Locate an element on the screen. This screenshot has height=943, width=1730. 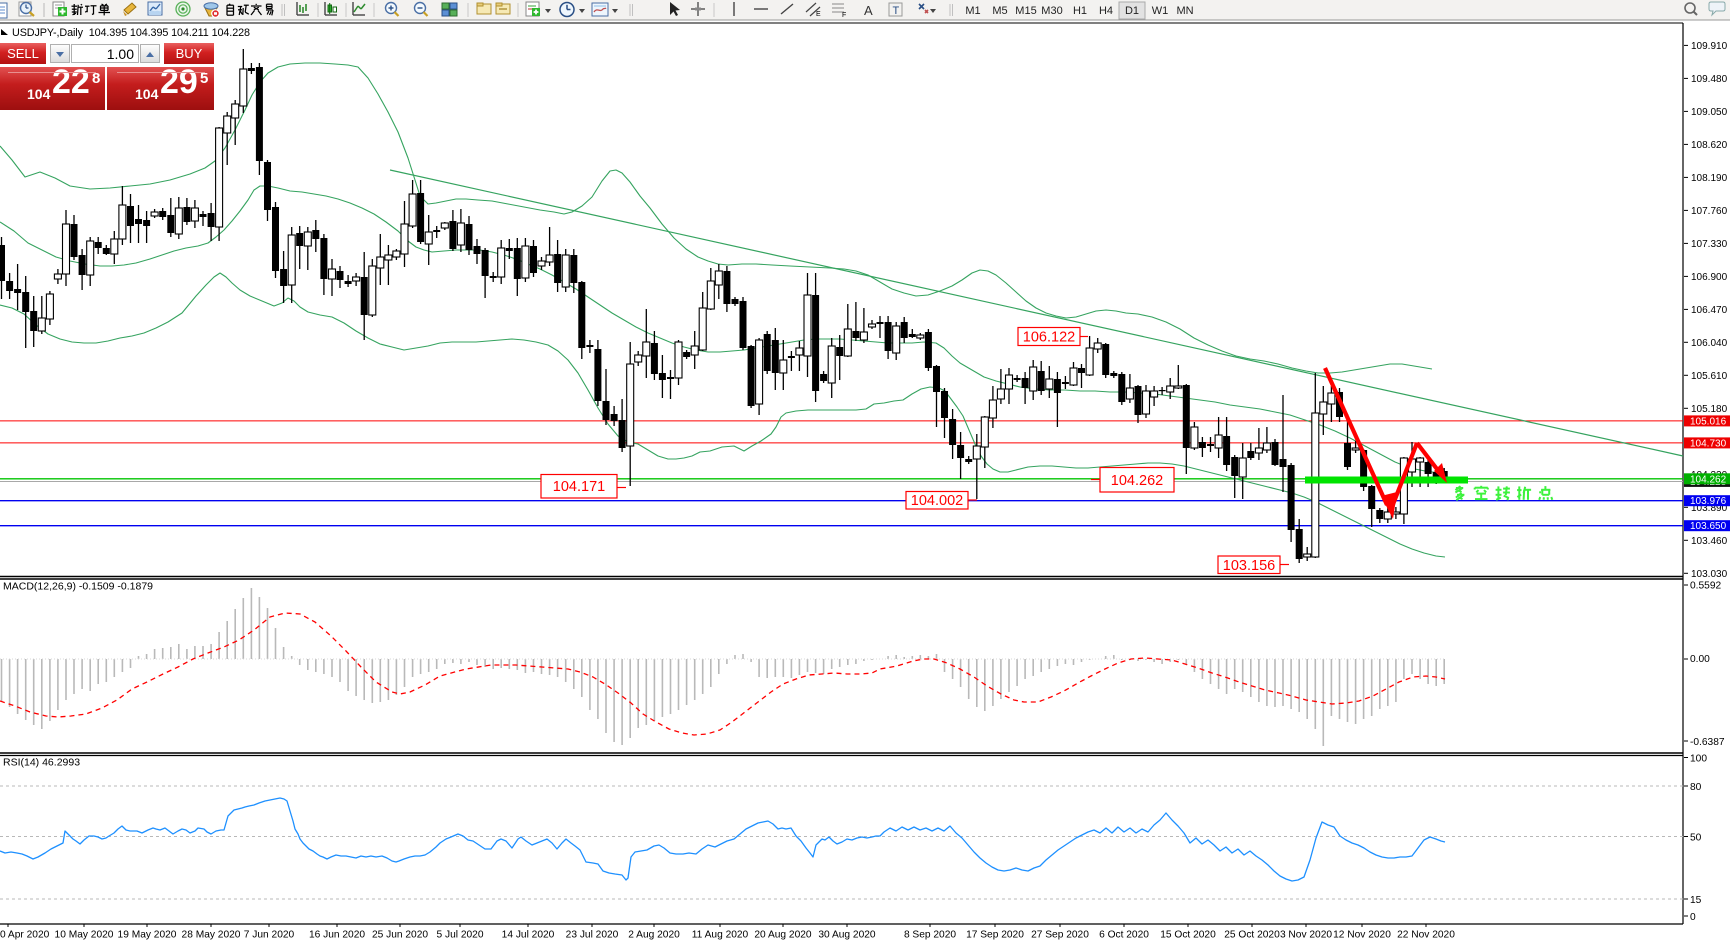
svg-text: 106.900 is located at coordinates (1709, 277).